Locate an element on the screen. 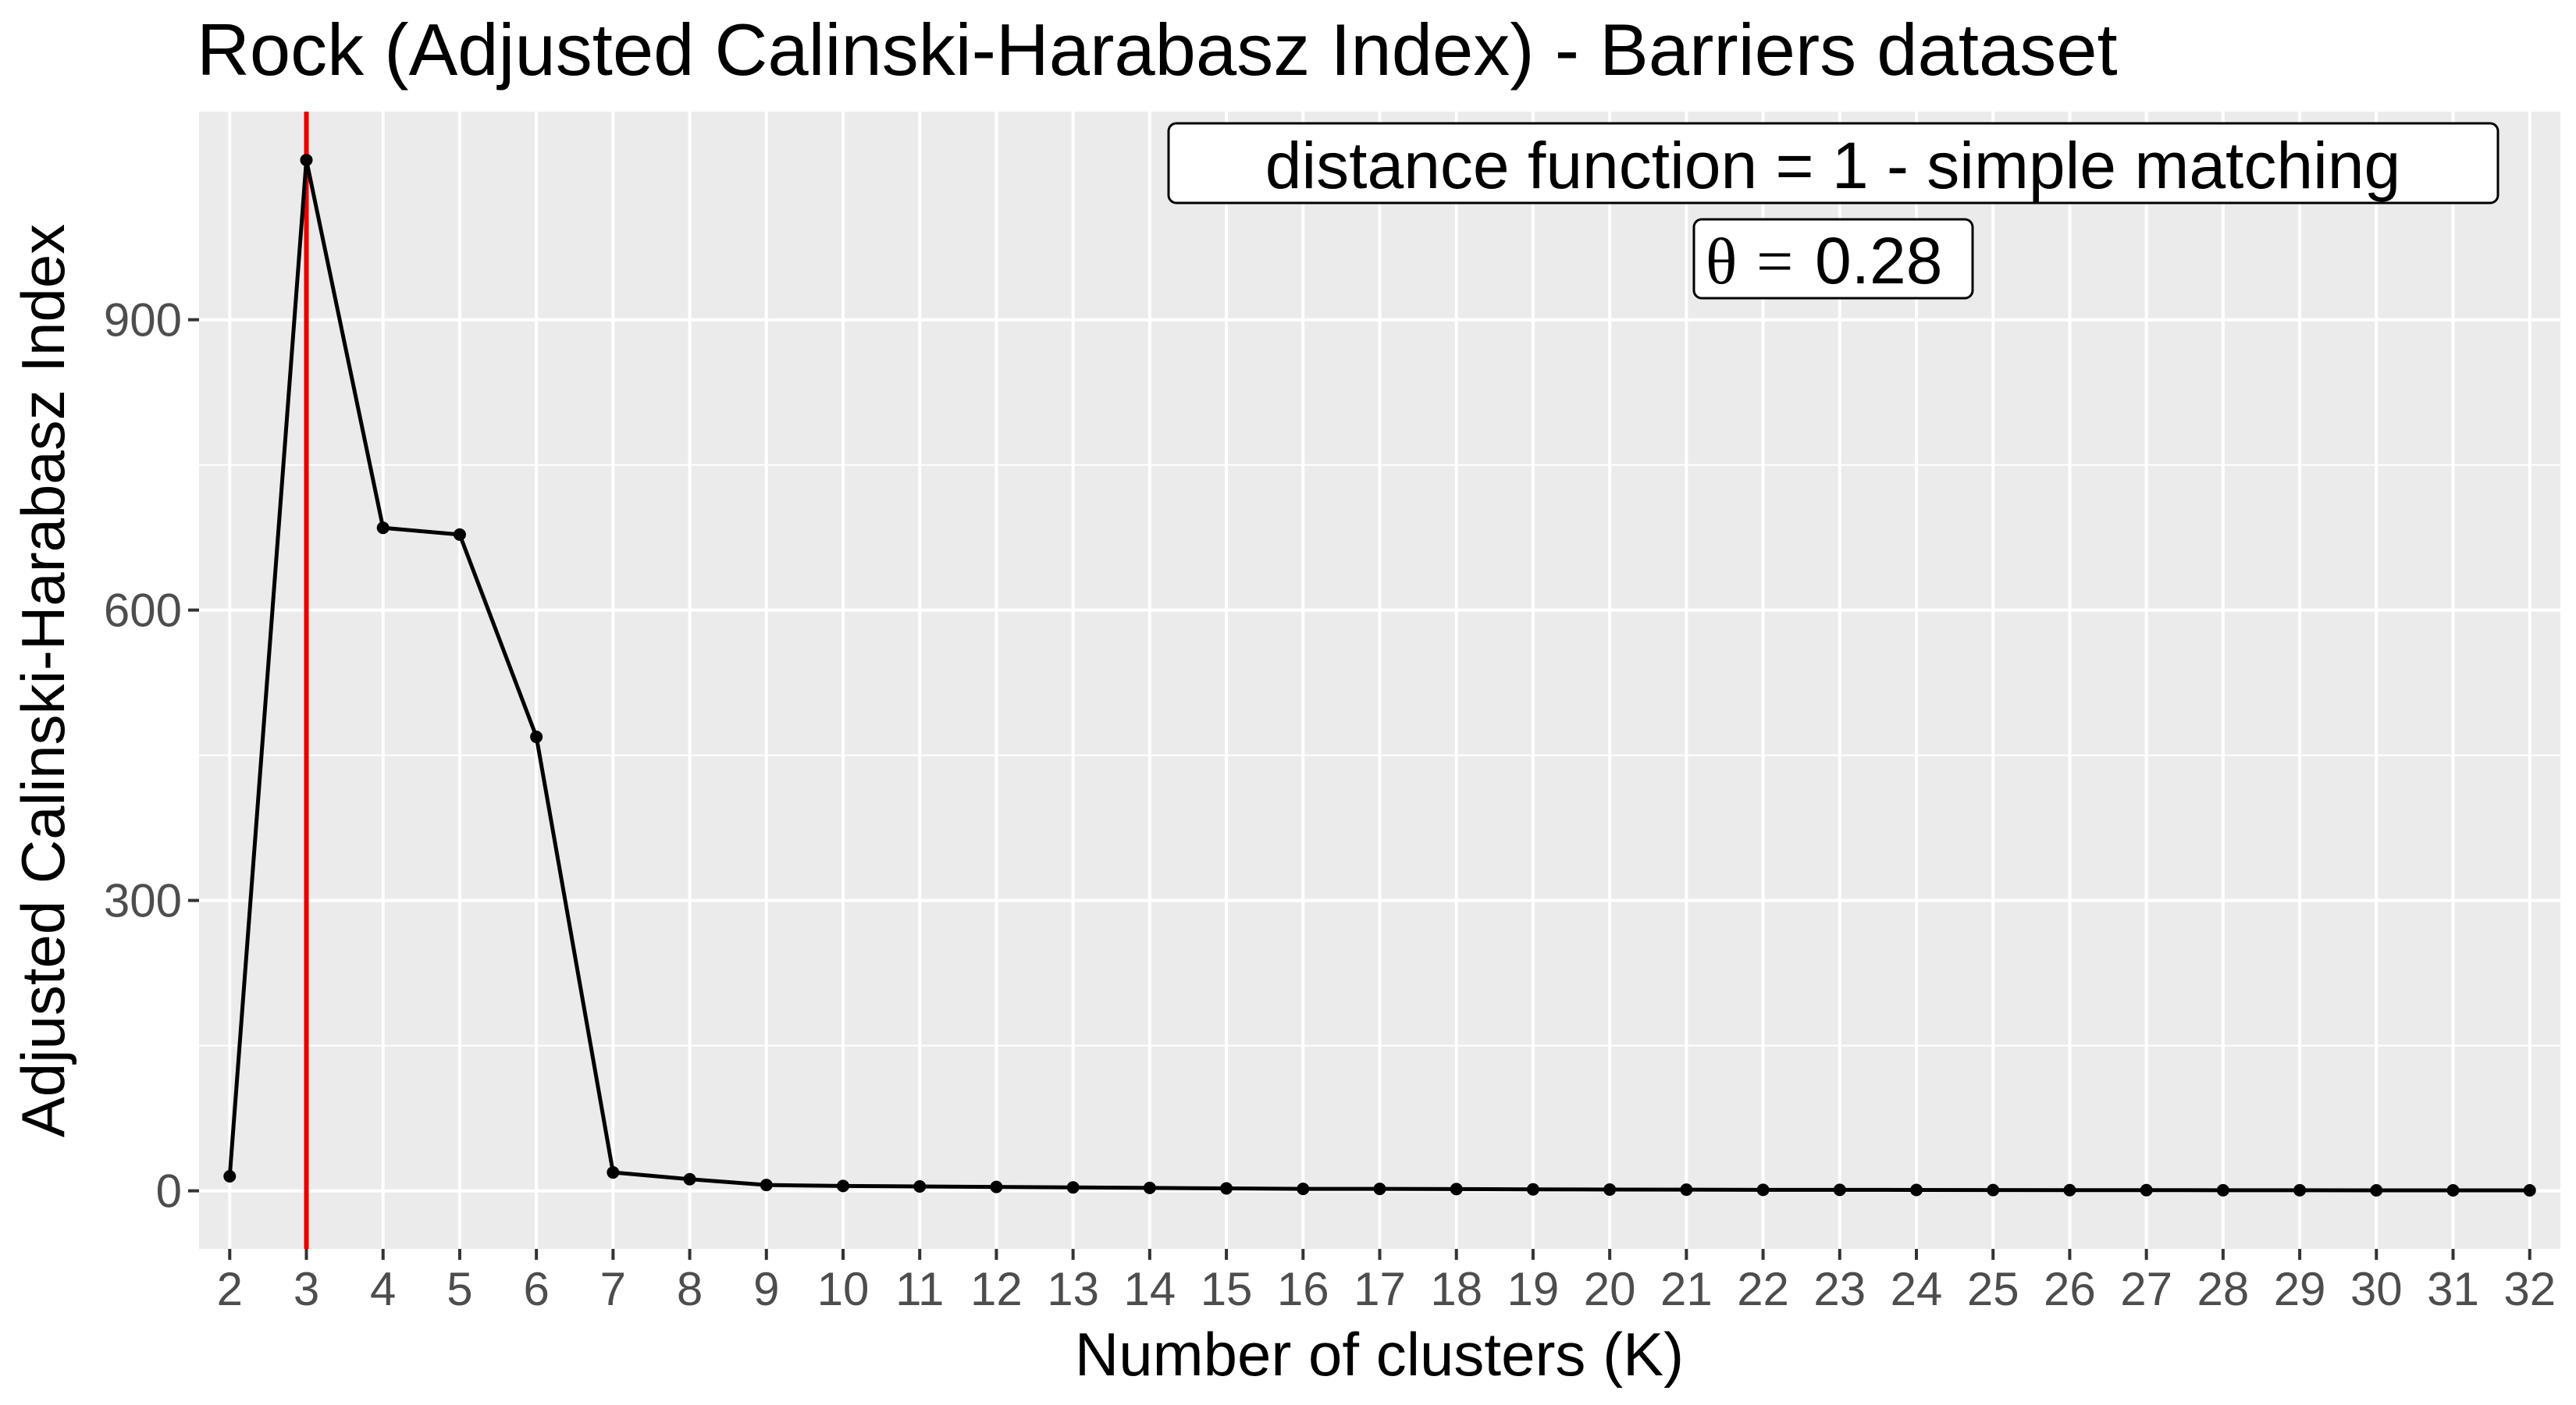 The height and width of the screenshot is (1405, 2576). x-tick-label: 14 is located at coordinates (1149, 1289).